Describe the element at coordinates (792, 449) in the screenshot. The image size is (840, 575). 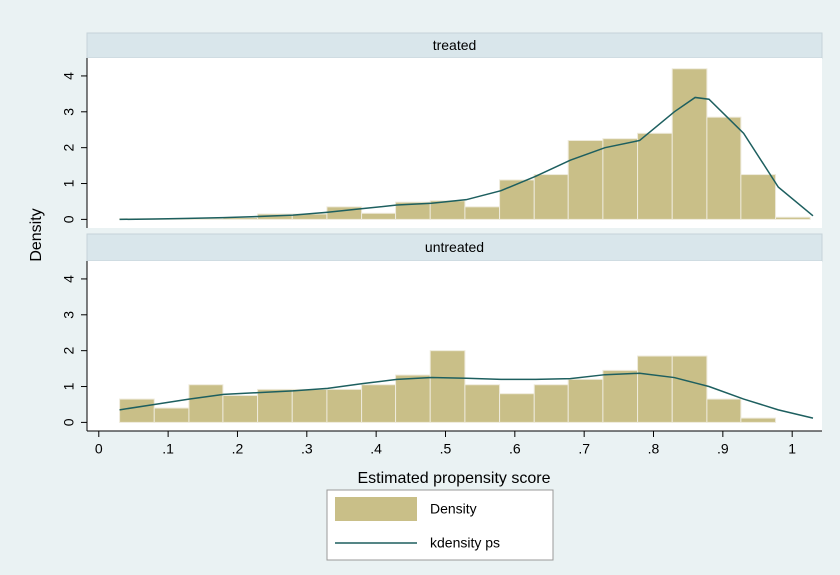
I see `x-tick-label: 1` at that location.